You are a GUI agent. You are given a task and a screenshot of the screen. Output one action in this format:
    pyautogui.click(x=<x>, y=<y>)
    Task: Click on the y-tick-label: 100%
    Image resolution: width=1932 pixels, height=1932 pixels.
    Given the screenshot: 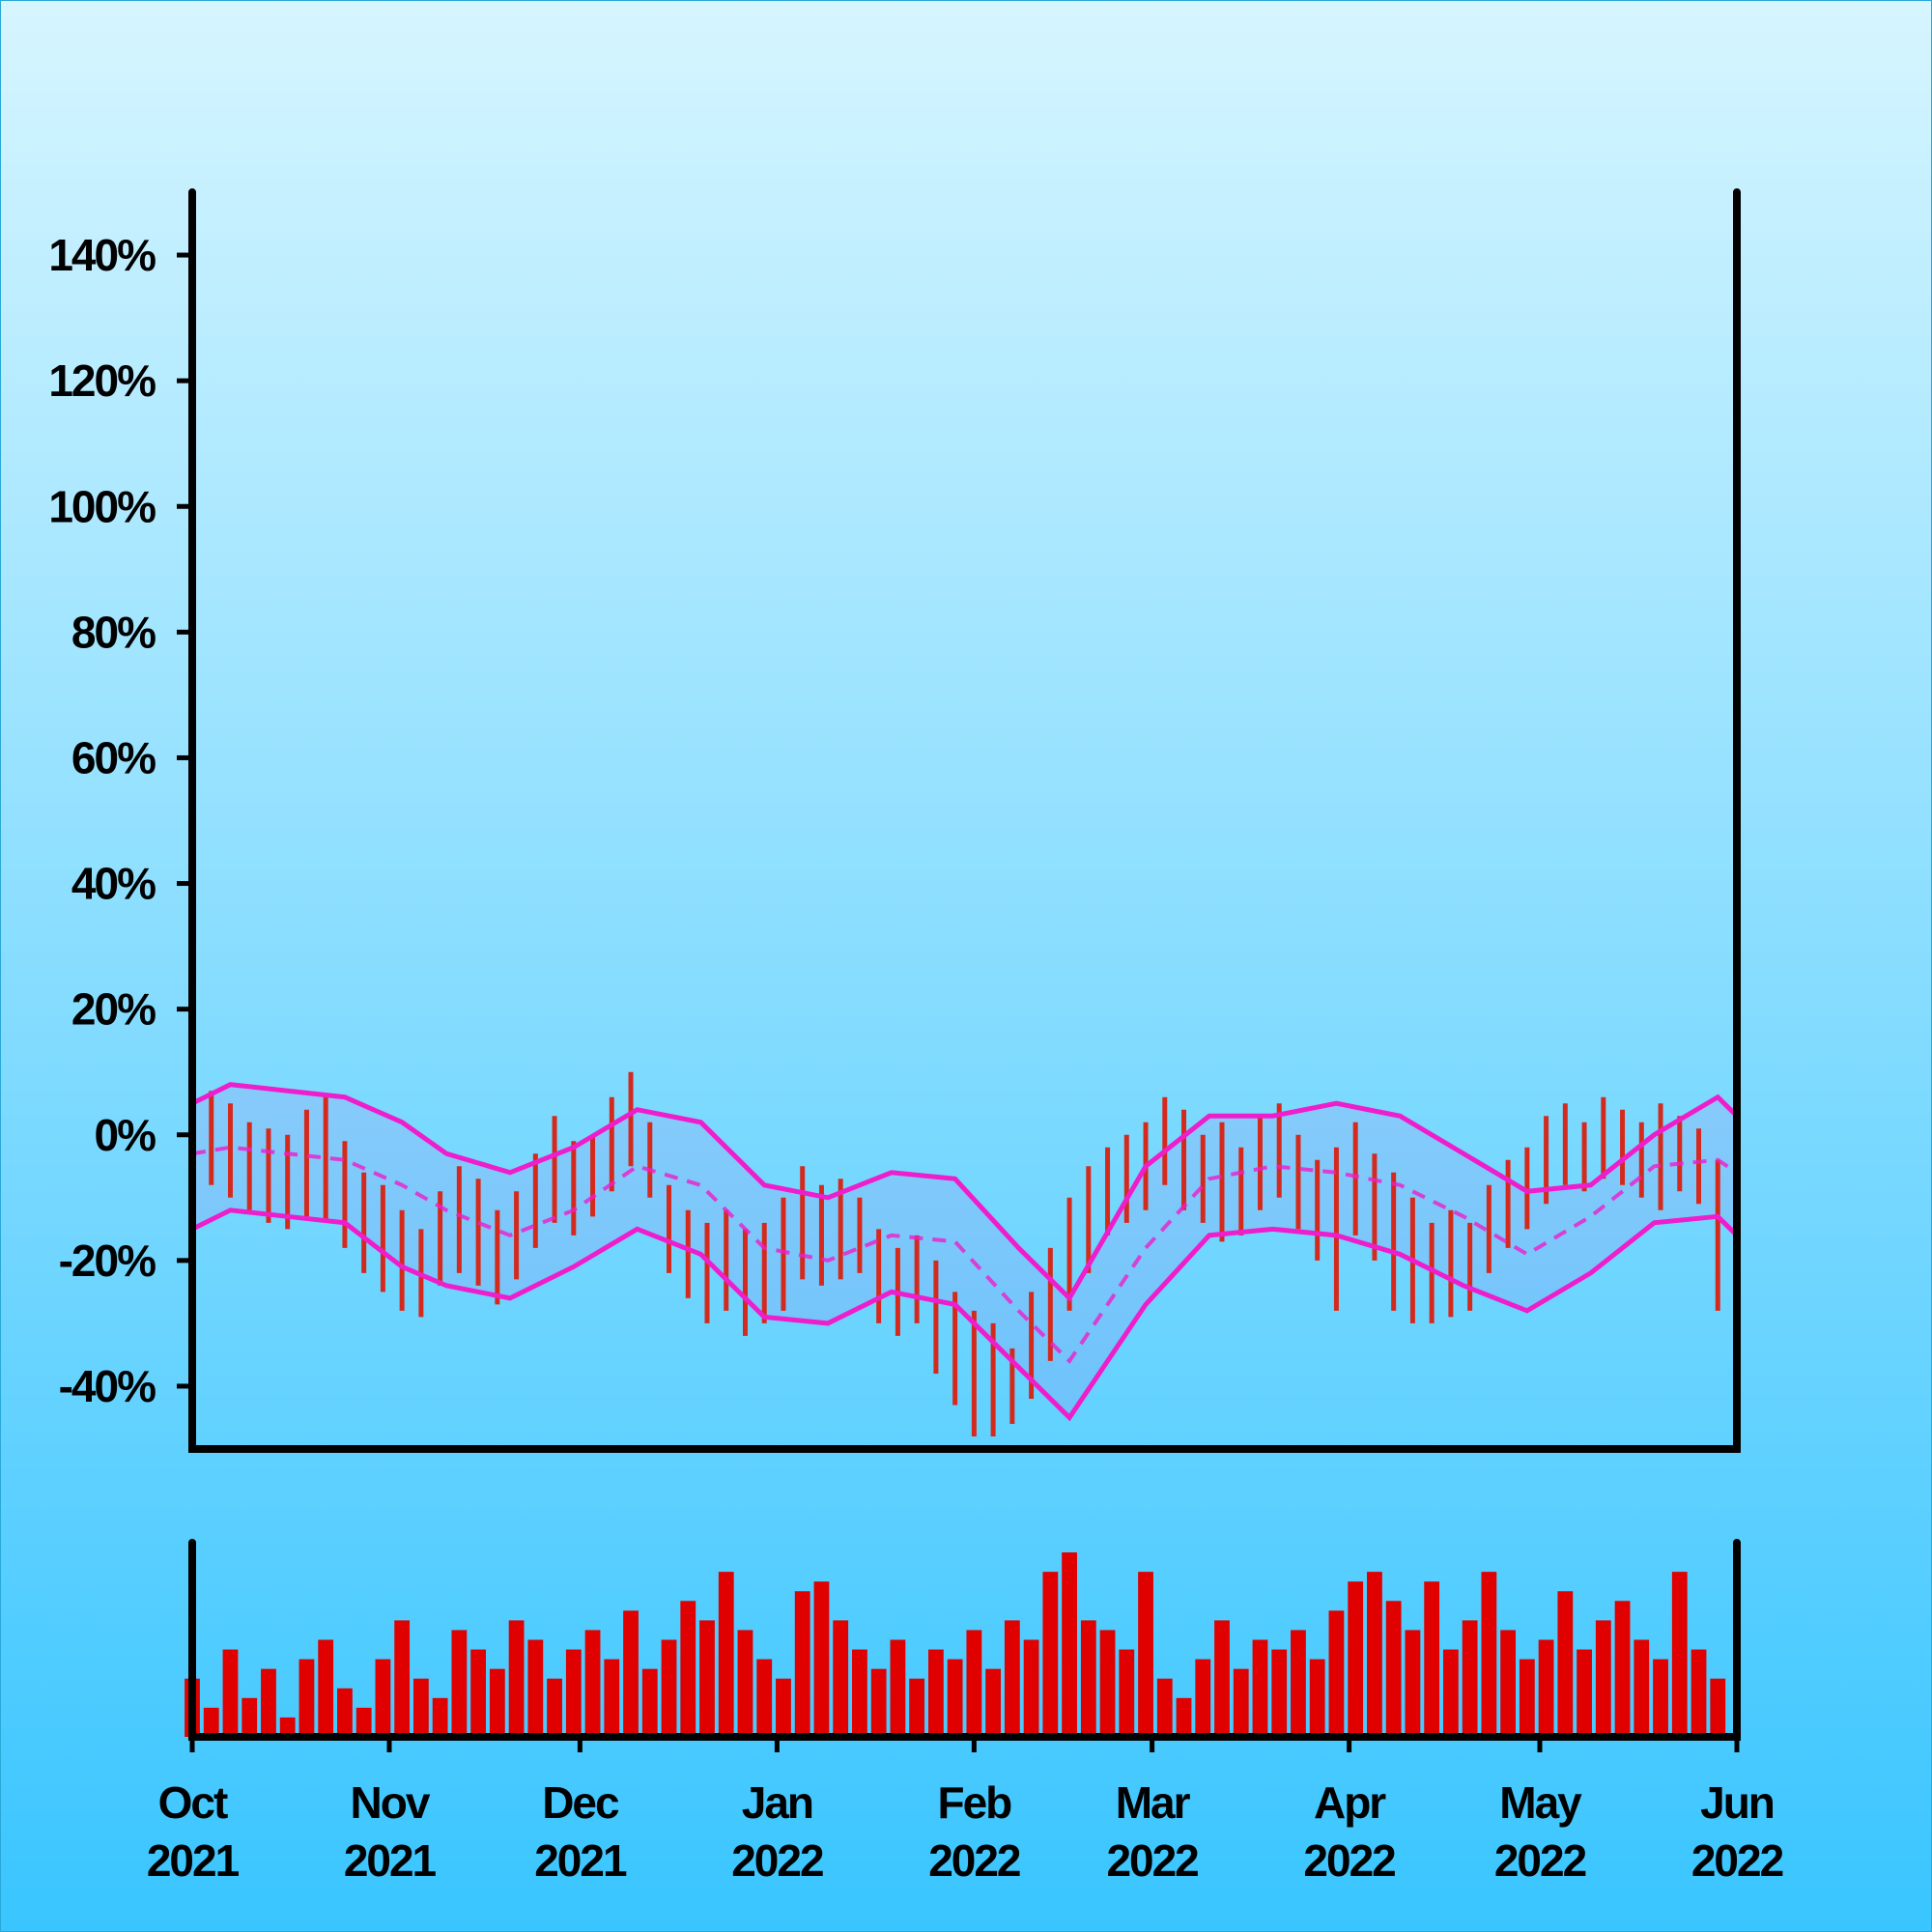 What is the action you would take?
    pyautogui.click(x=102, y=506)
    